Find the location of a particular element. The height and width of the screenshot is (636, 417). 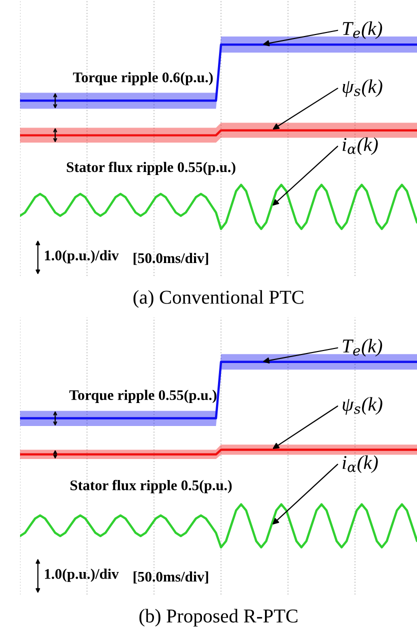

text: (b) Proposed R-PTC is located at coordinates (218, 617).